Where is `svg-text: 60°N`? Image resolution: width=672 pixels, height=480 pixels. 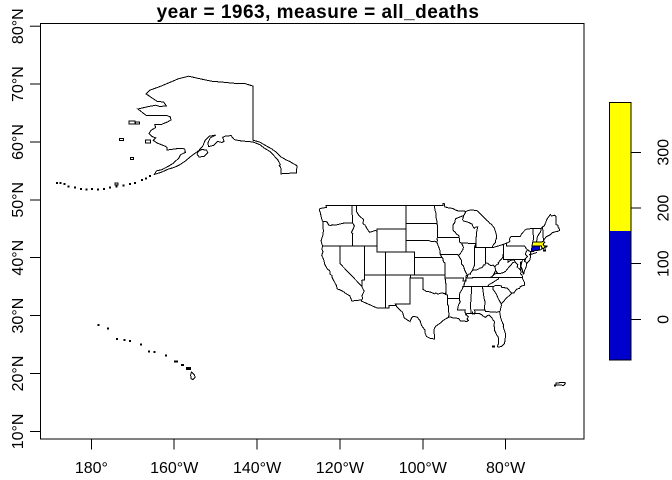
svg-text: 60°N is located at coordinates (18, 142).